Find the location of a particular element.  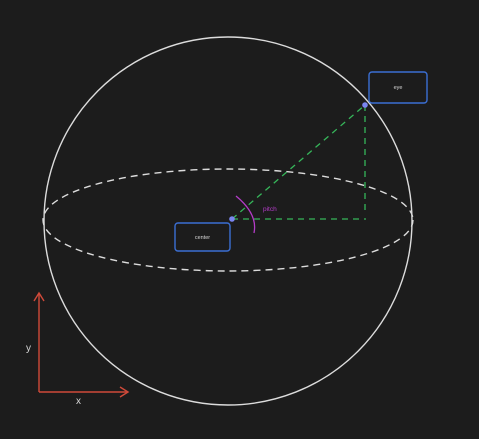

eye-node-label: eye is located at coordinates (398, 88).